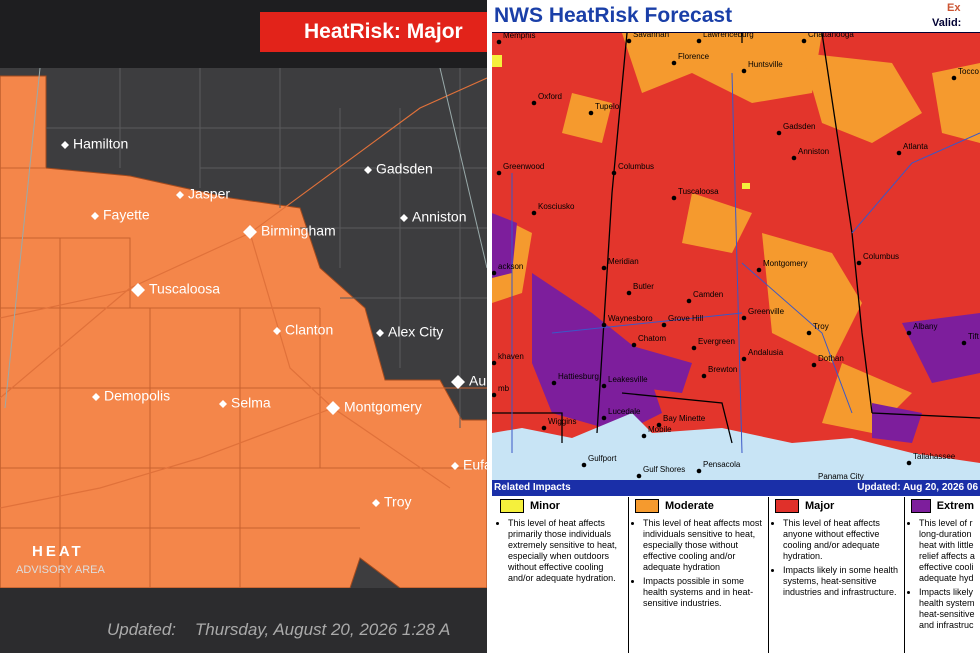  I want to click on city-label: Mobile, so click(660, 429).